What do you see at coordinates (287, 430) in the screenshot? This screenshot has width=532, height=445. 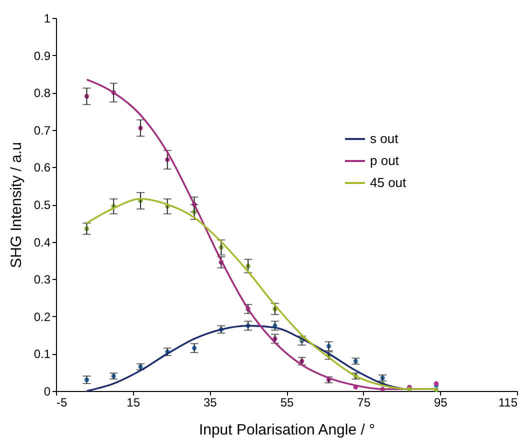 I see `x-axis-title: Input Polarisation Angle / °` at bounding box center [287, 430].